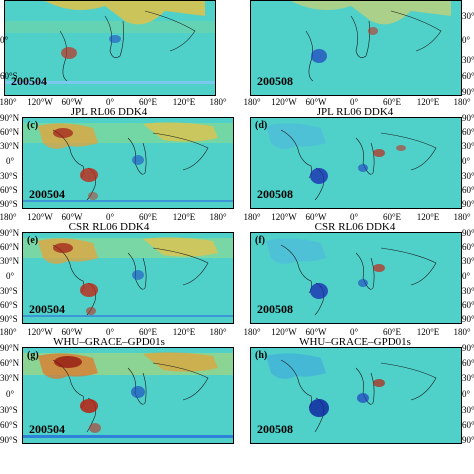  What do you see at coordinates (109, 227) in the screenshot?
I see `panel-title: CSR RL06 DDK4` at bounding box center [109, 227].